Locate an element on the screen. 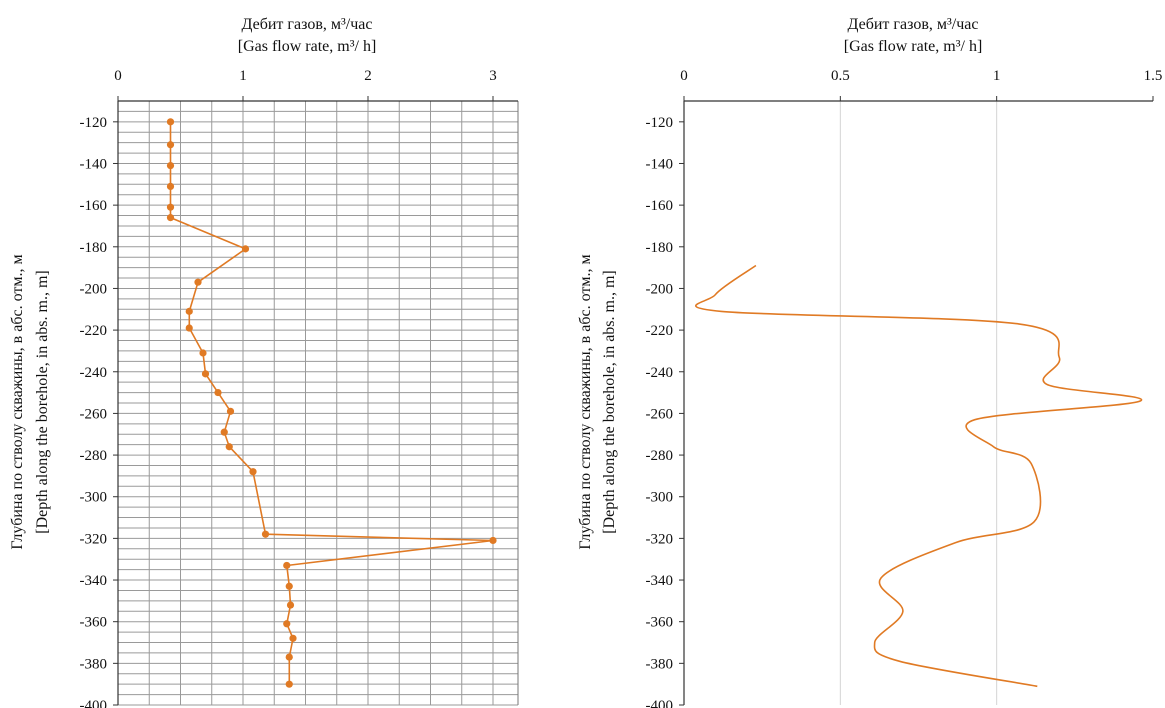 The image size is (1165, 708). x-tick-label: 0.5 is located at coordinates (840, 76).